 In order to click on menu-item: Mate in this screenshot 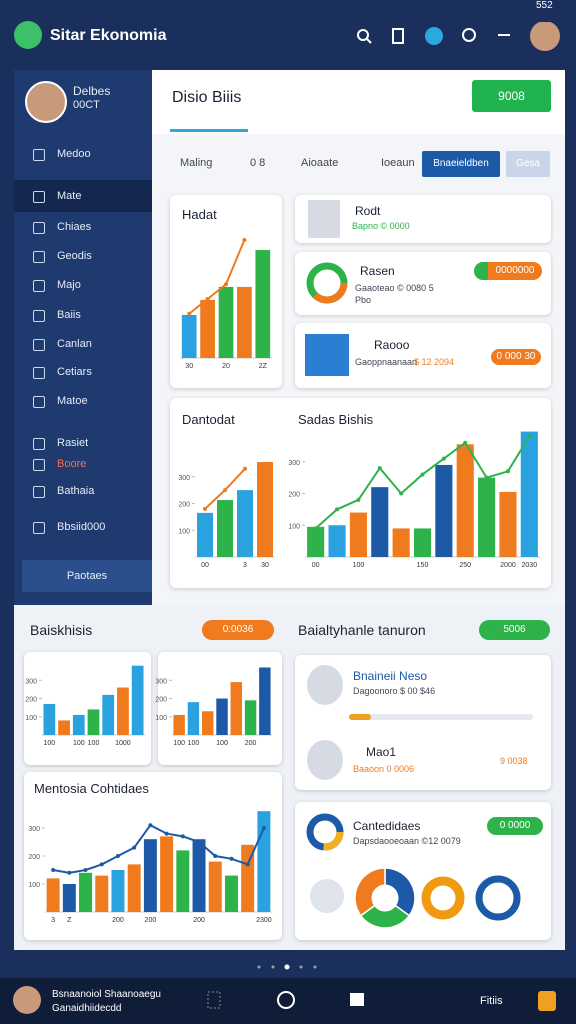, I will do `click(69, 196)`.